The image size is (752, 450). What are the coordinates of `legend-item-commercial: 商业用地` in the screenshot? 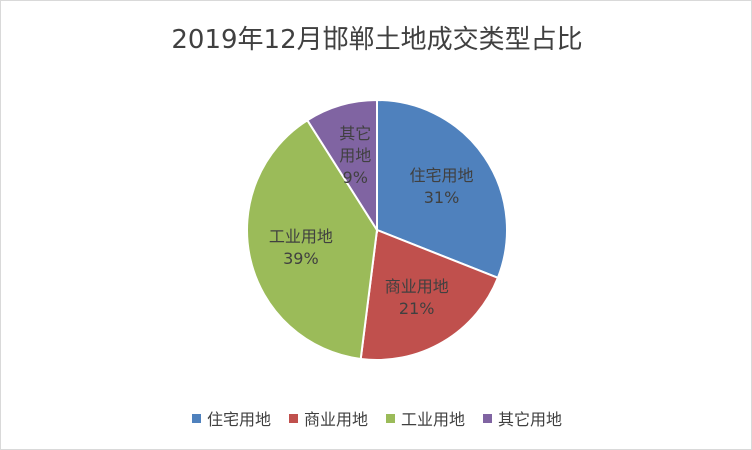 It's located at (328, 418).